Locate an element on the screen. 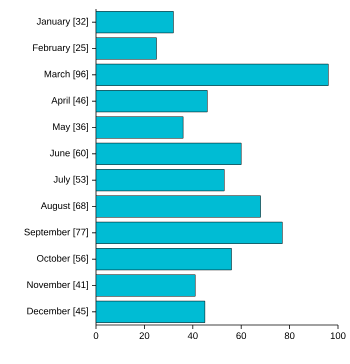  y-tick-label: December [45] is located at coordinates (57, 311).